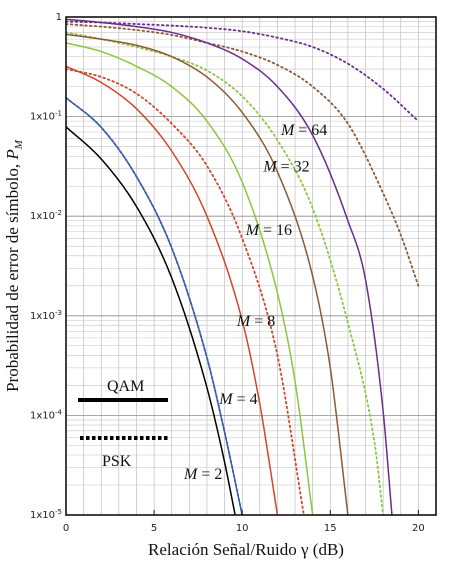 The image size is (460, 564). I want to click on x-tick-label: 0, so click(66, 528).